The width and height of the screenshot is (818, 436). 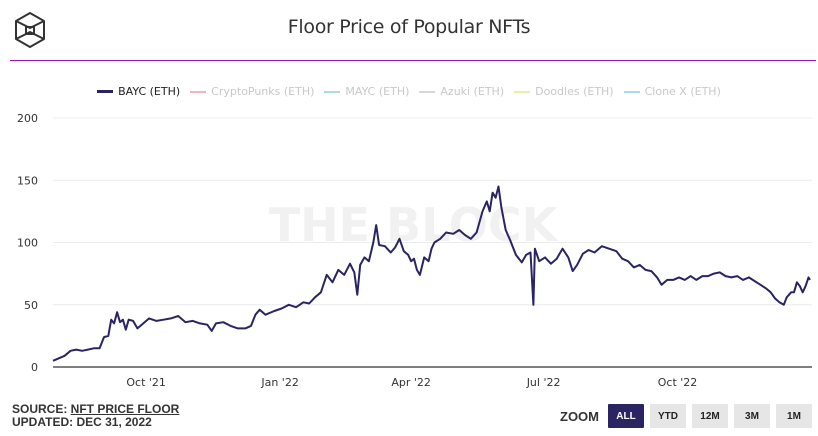 What do you see at coordinates (414, 225) in the screenshot?
I see `watermark: THE BLOCK` at bounding box center [414, 225].